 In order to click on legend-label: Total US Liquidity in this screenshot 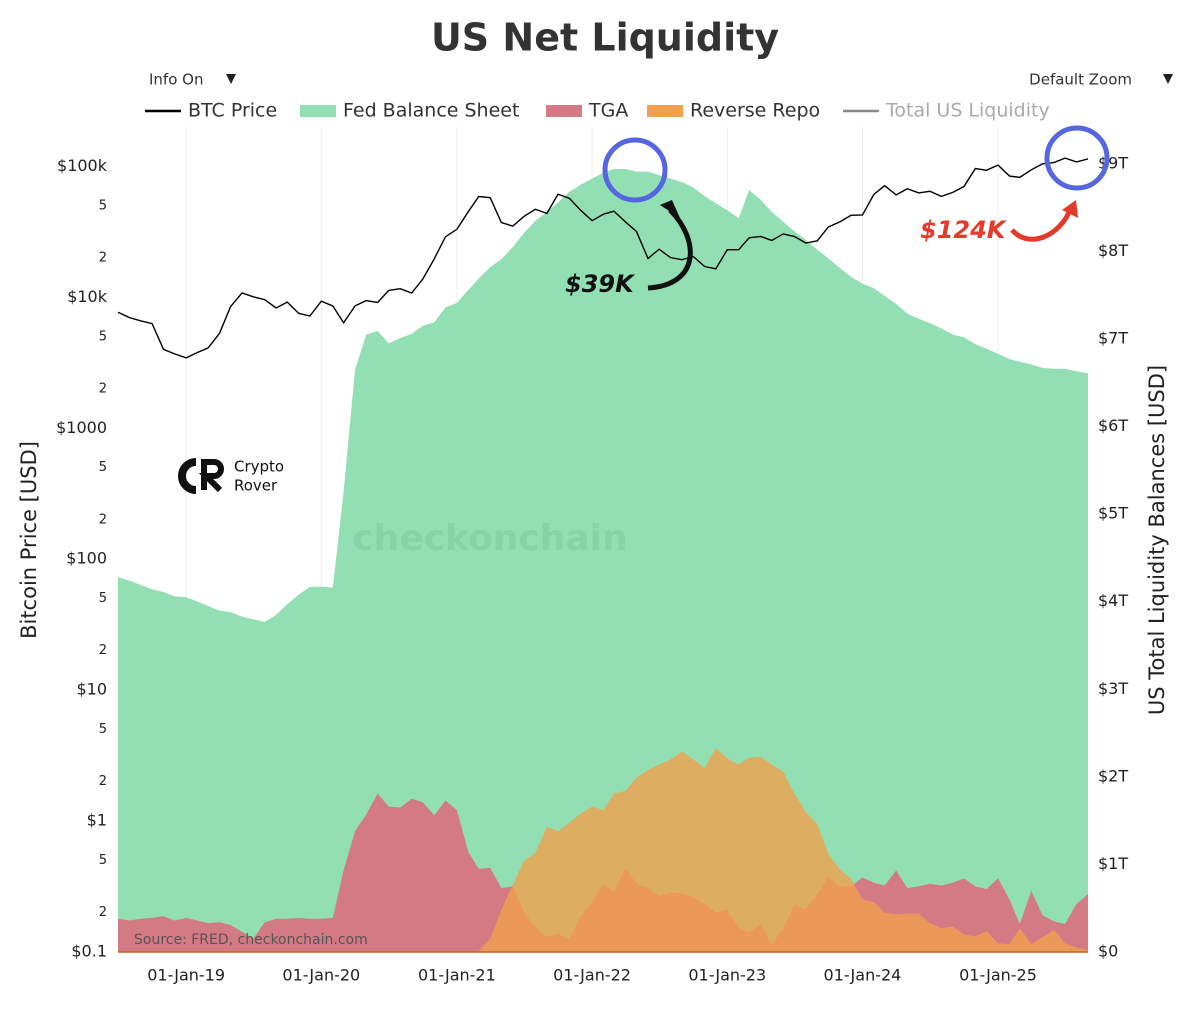, I will do `click(967, 111)`.